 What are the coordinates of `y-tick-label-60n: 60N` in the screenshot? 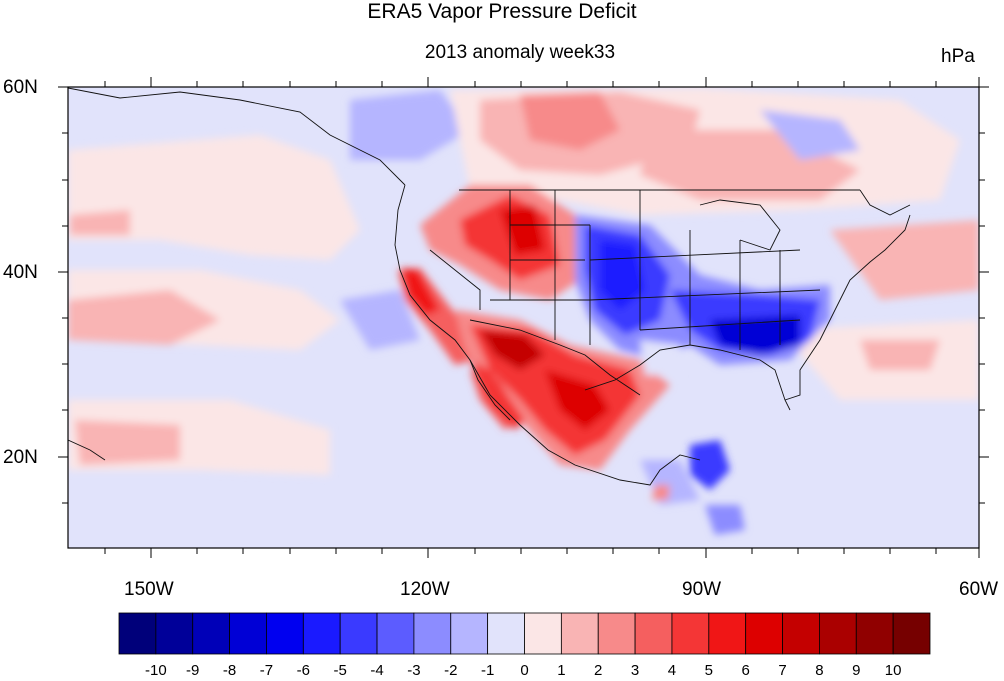 It's located at (20, 87).